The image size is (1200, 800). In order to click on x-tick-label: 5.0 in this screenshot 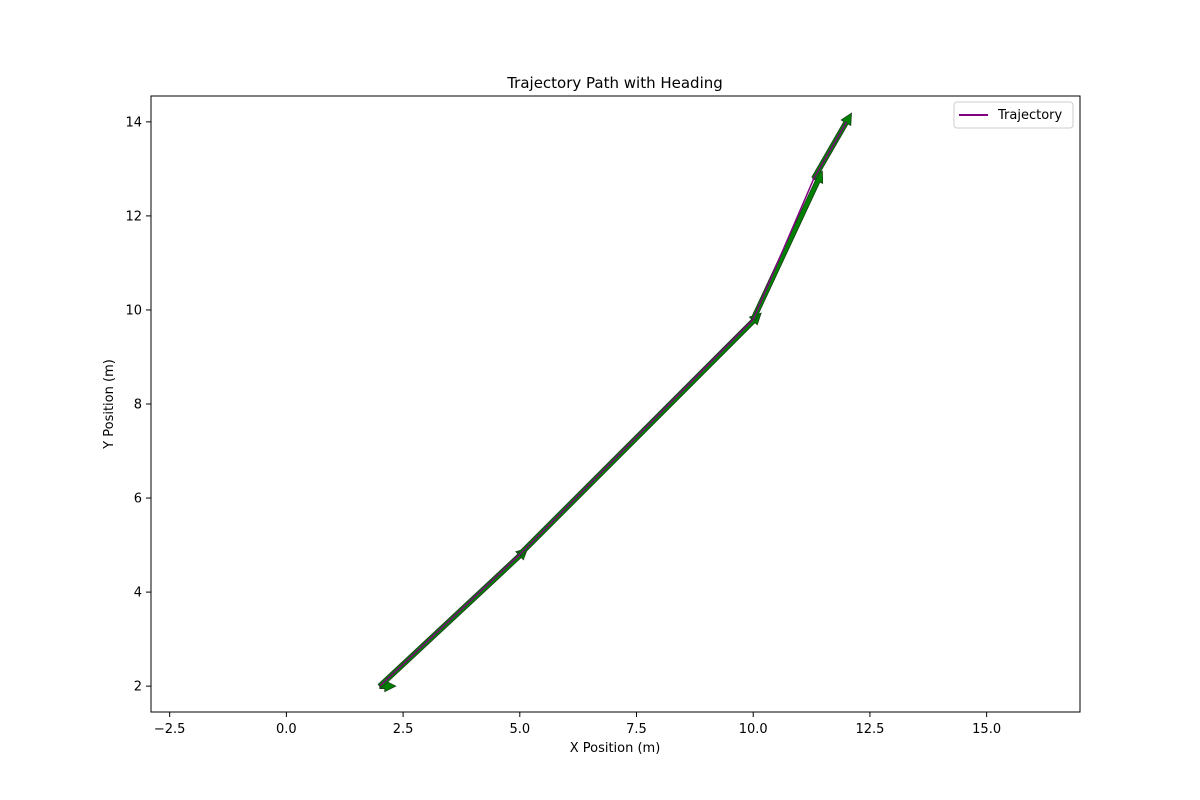, I will do `click(519, 729)`.